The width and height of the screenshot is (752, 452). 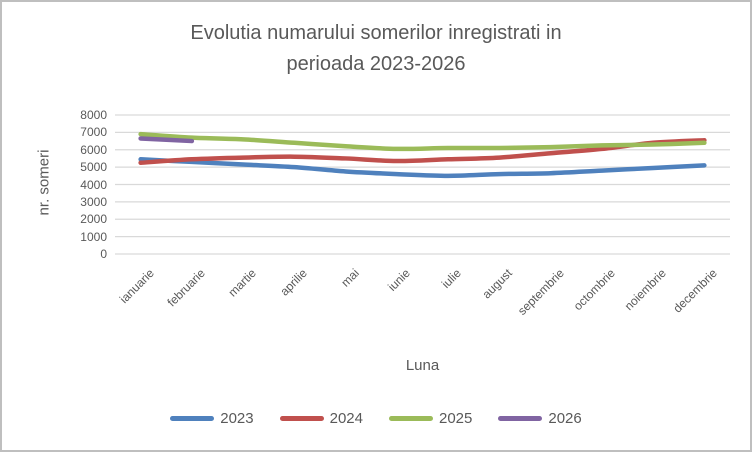 What do you see at coordinates (166, 140) in the screenshot?
I see `series-line-2026` at bounding box center [166, 140].